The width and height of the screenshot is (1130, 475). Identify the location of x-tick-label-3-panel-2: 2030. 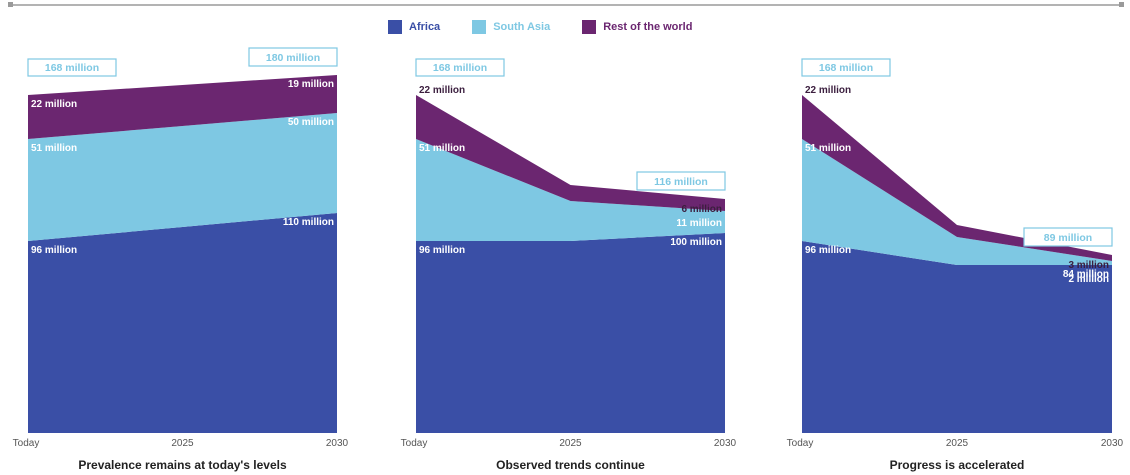
(725, 443).